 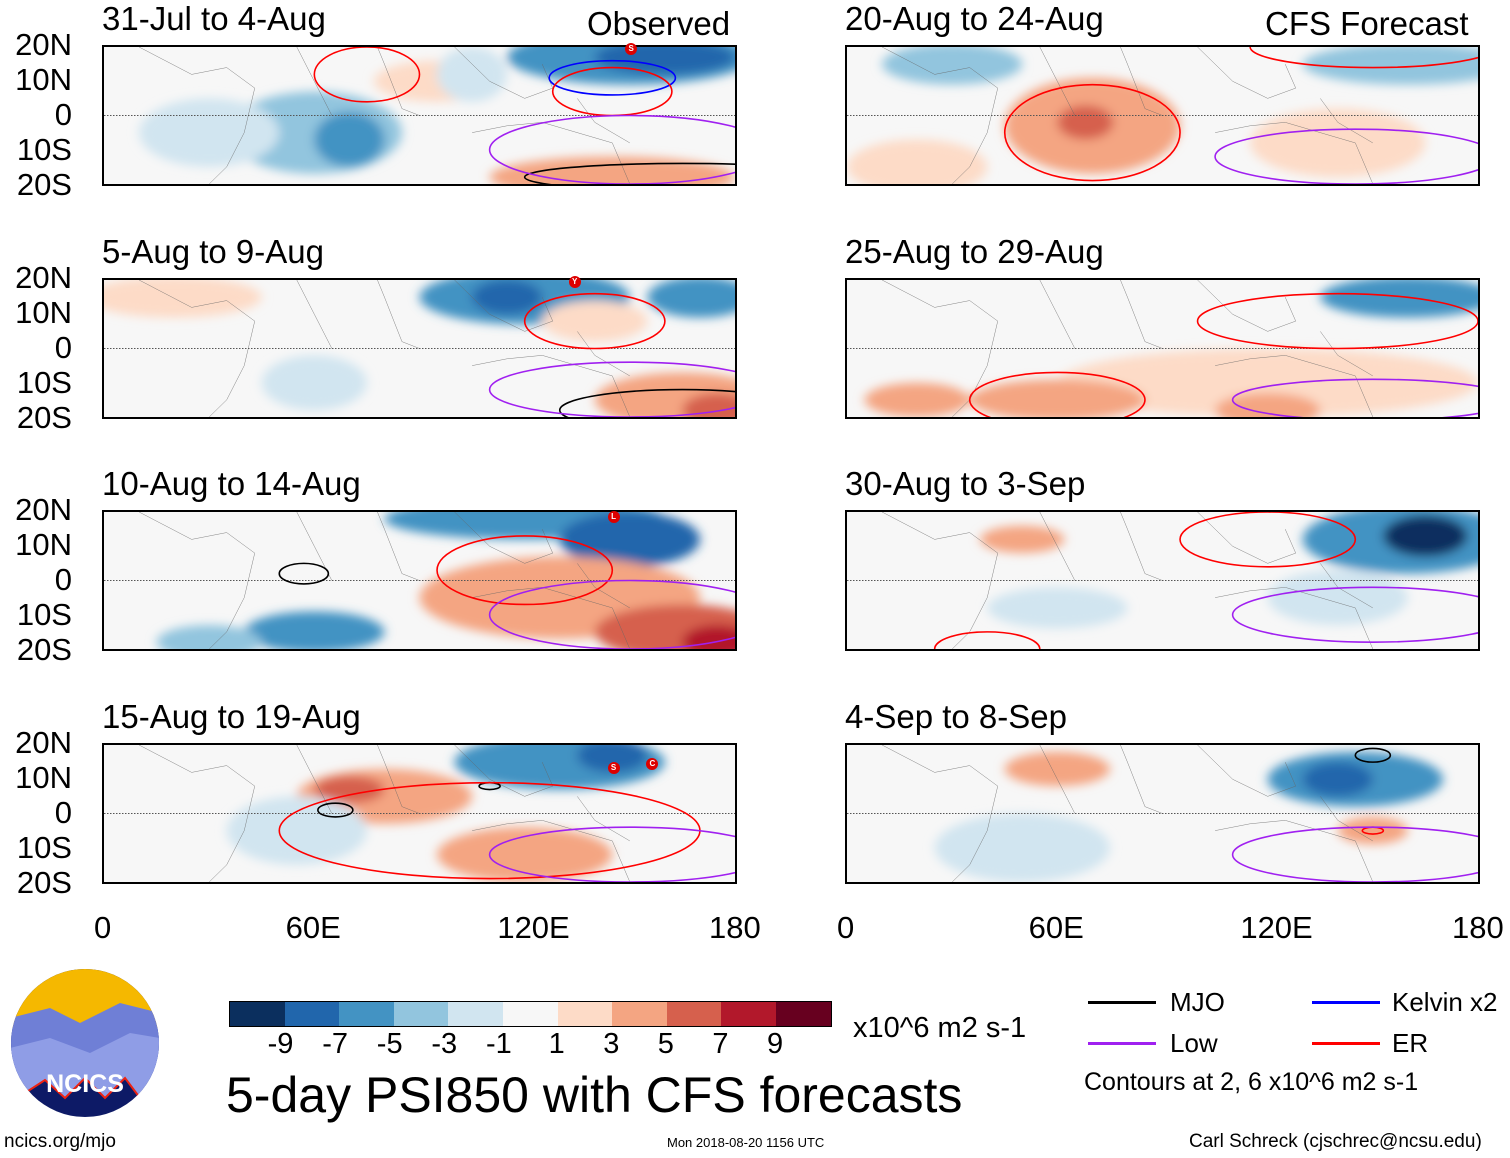 I want to click on colorbar-tick-label: -9, so click(x=280, y=1044).